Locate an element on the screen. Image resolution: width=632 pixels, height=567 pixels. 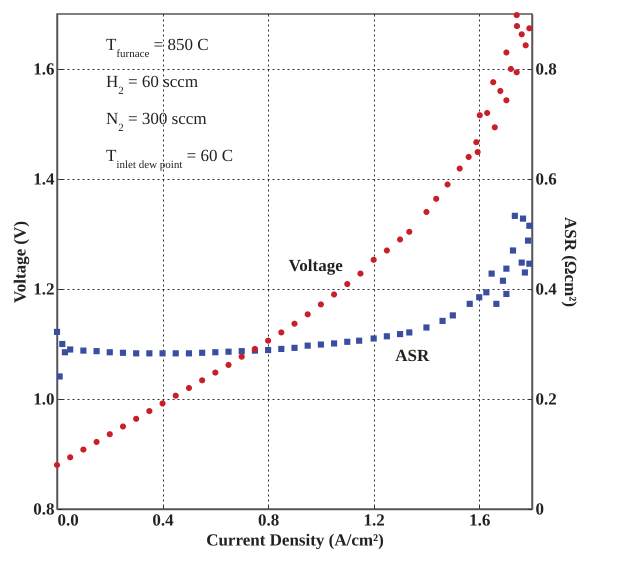
y2-tick-label: 0.4 is located at coordinates (547, 289).